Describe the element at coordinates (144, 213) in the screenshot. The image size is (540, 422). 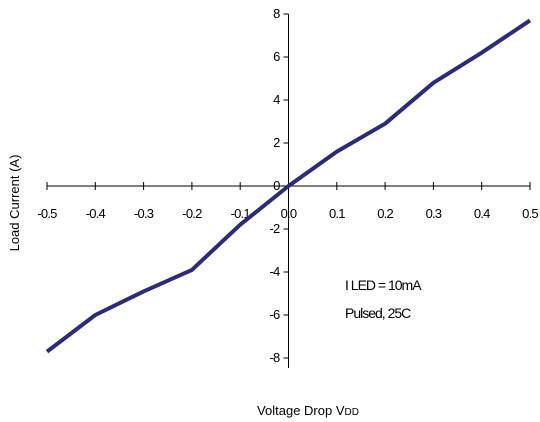
I see `x-tick-label: -0.3` at that location.